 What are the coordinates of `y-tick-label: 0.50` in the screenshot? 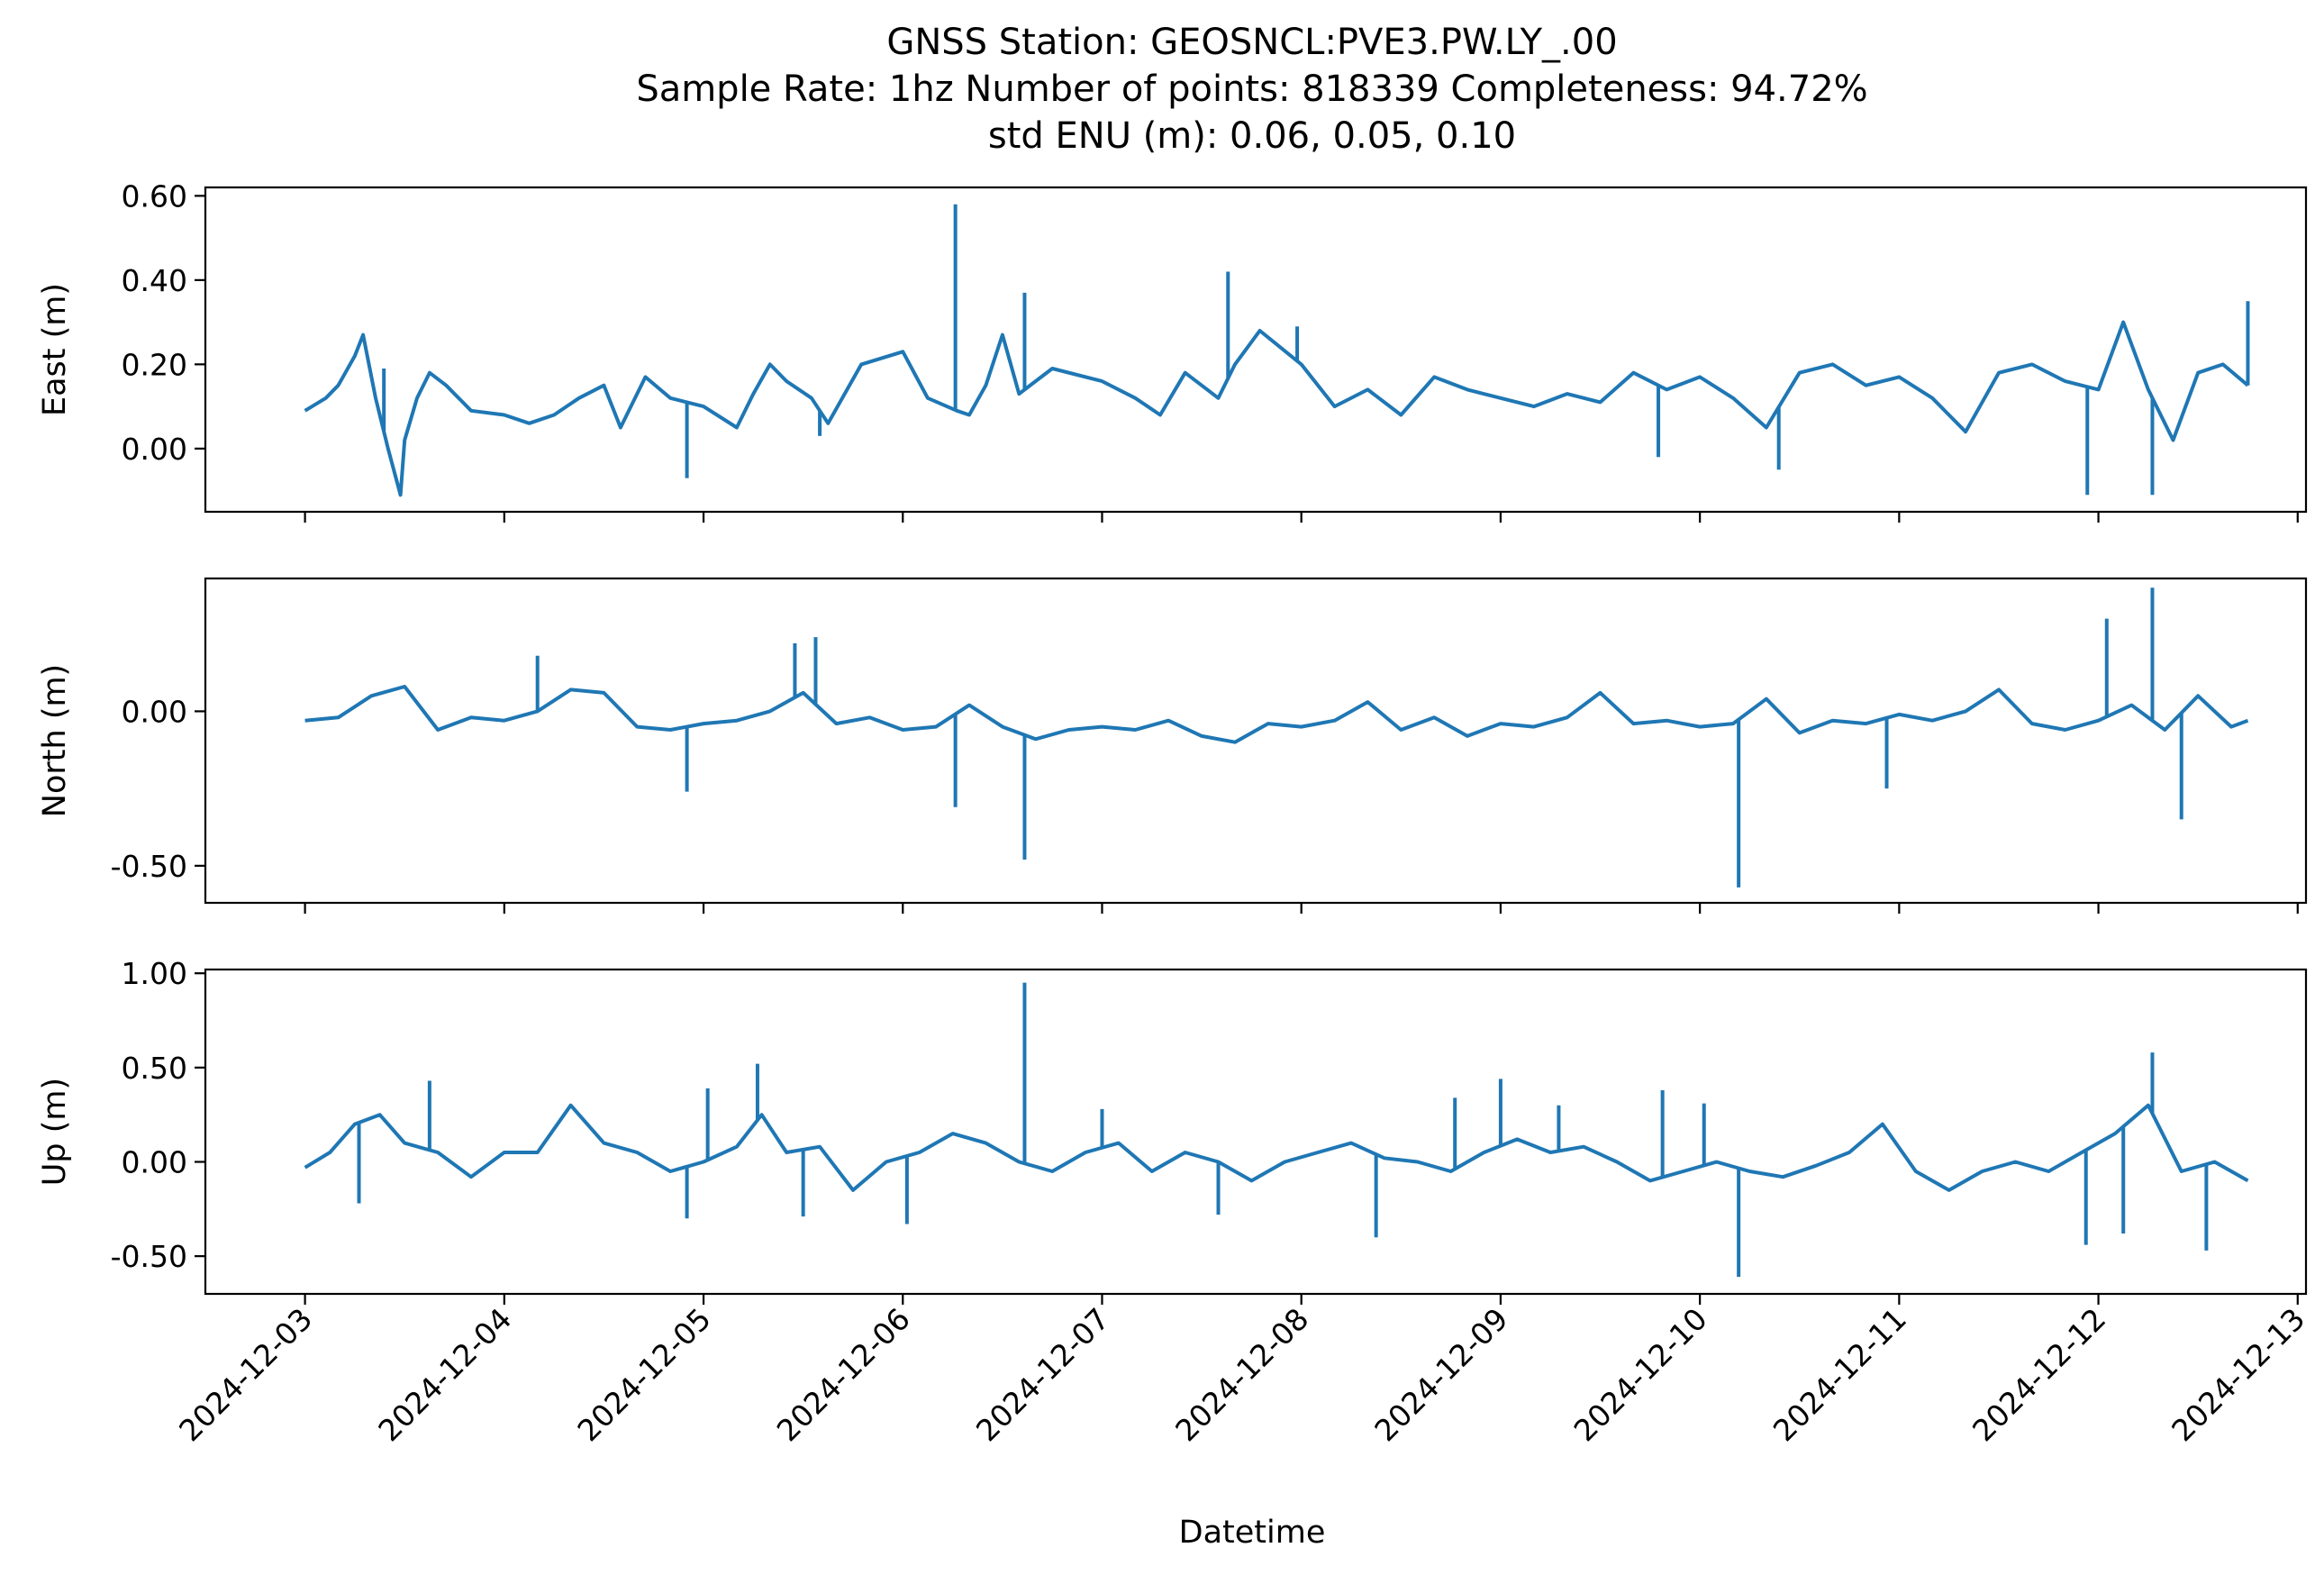 It's located at (155, 1068).